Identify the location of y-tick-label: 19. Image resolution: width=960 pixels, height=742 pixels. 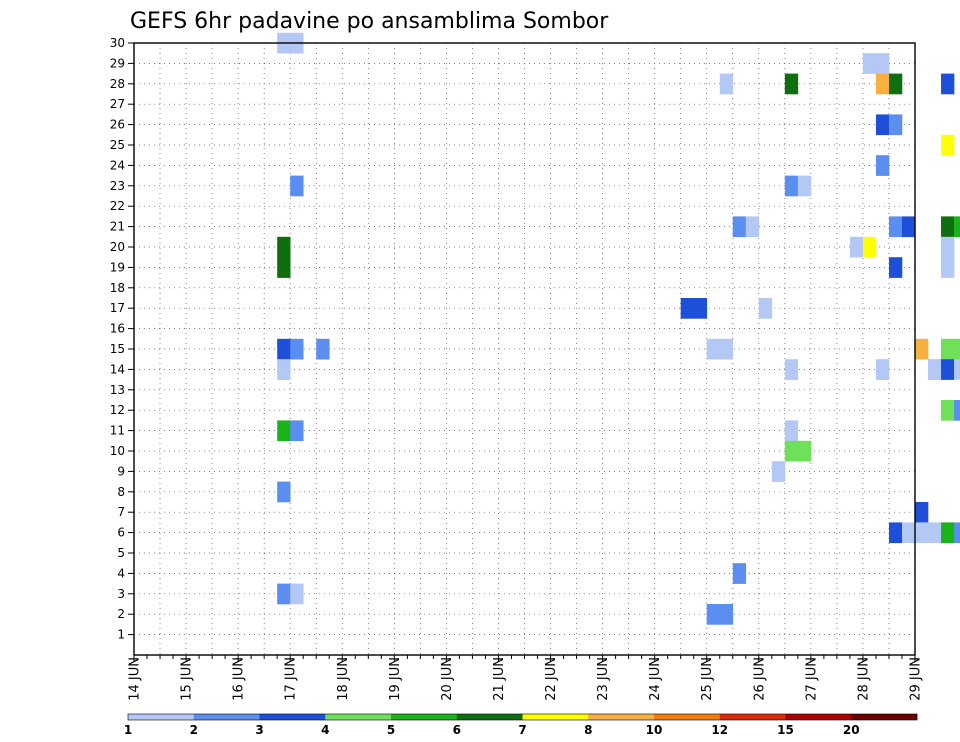
(117, 267).